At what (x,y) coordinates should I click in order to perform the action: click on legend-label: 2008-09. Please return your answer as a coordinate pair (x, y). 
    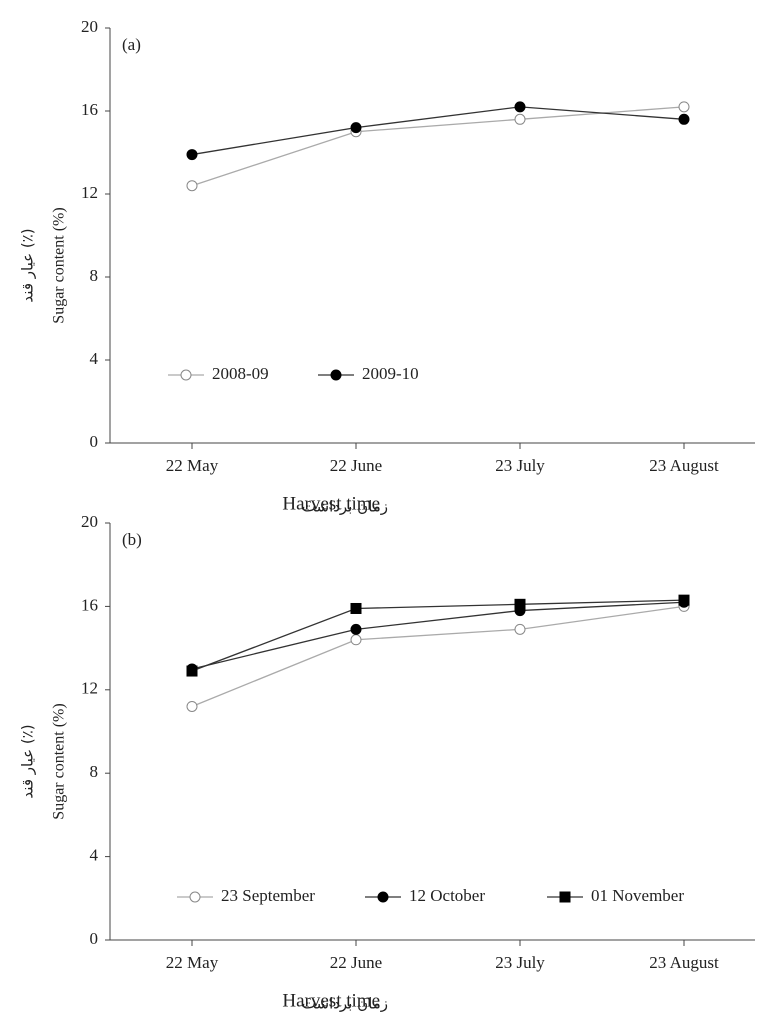
    Looking at the image, I should click on (240, 373).